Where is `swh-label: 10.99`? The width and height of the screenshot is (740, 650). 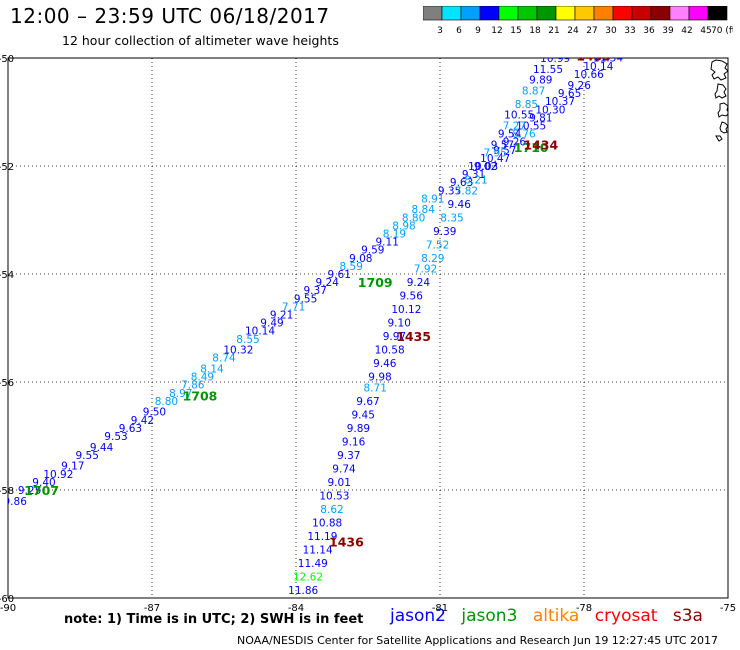
swh-label: 10.99 is located at coordinates (555, 59).